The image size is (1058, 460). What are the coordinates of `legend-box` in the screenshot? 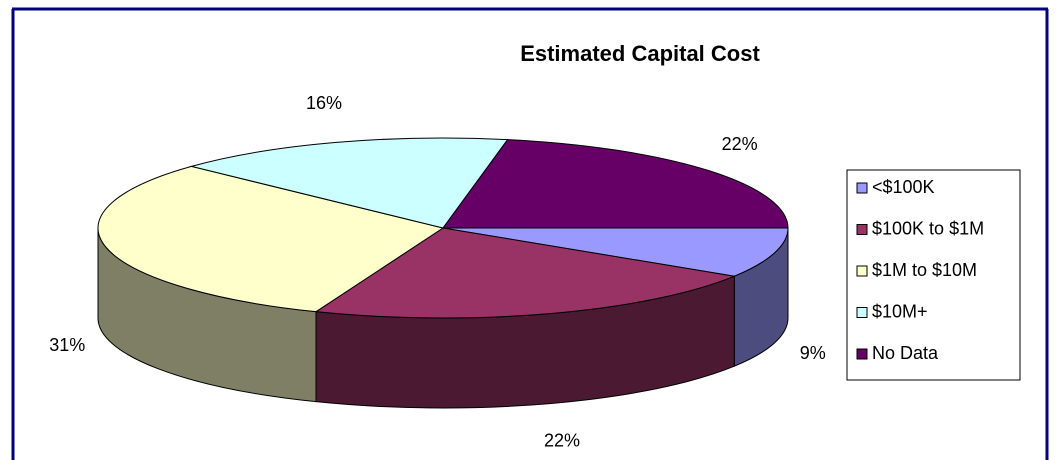 It's located at (933, 275).